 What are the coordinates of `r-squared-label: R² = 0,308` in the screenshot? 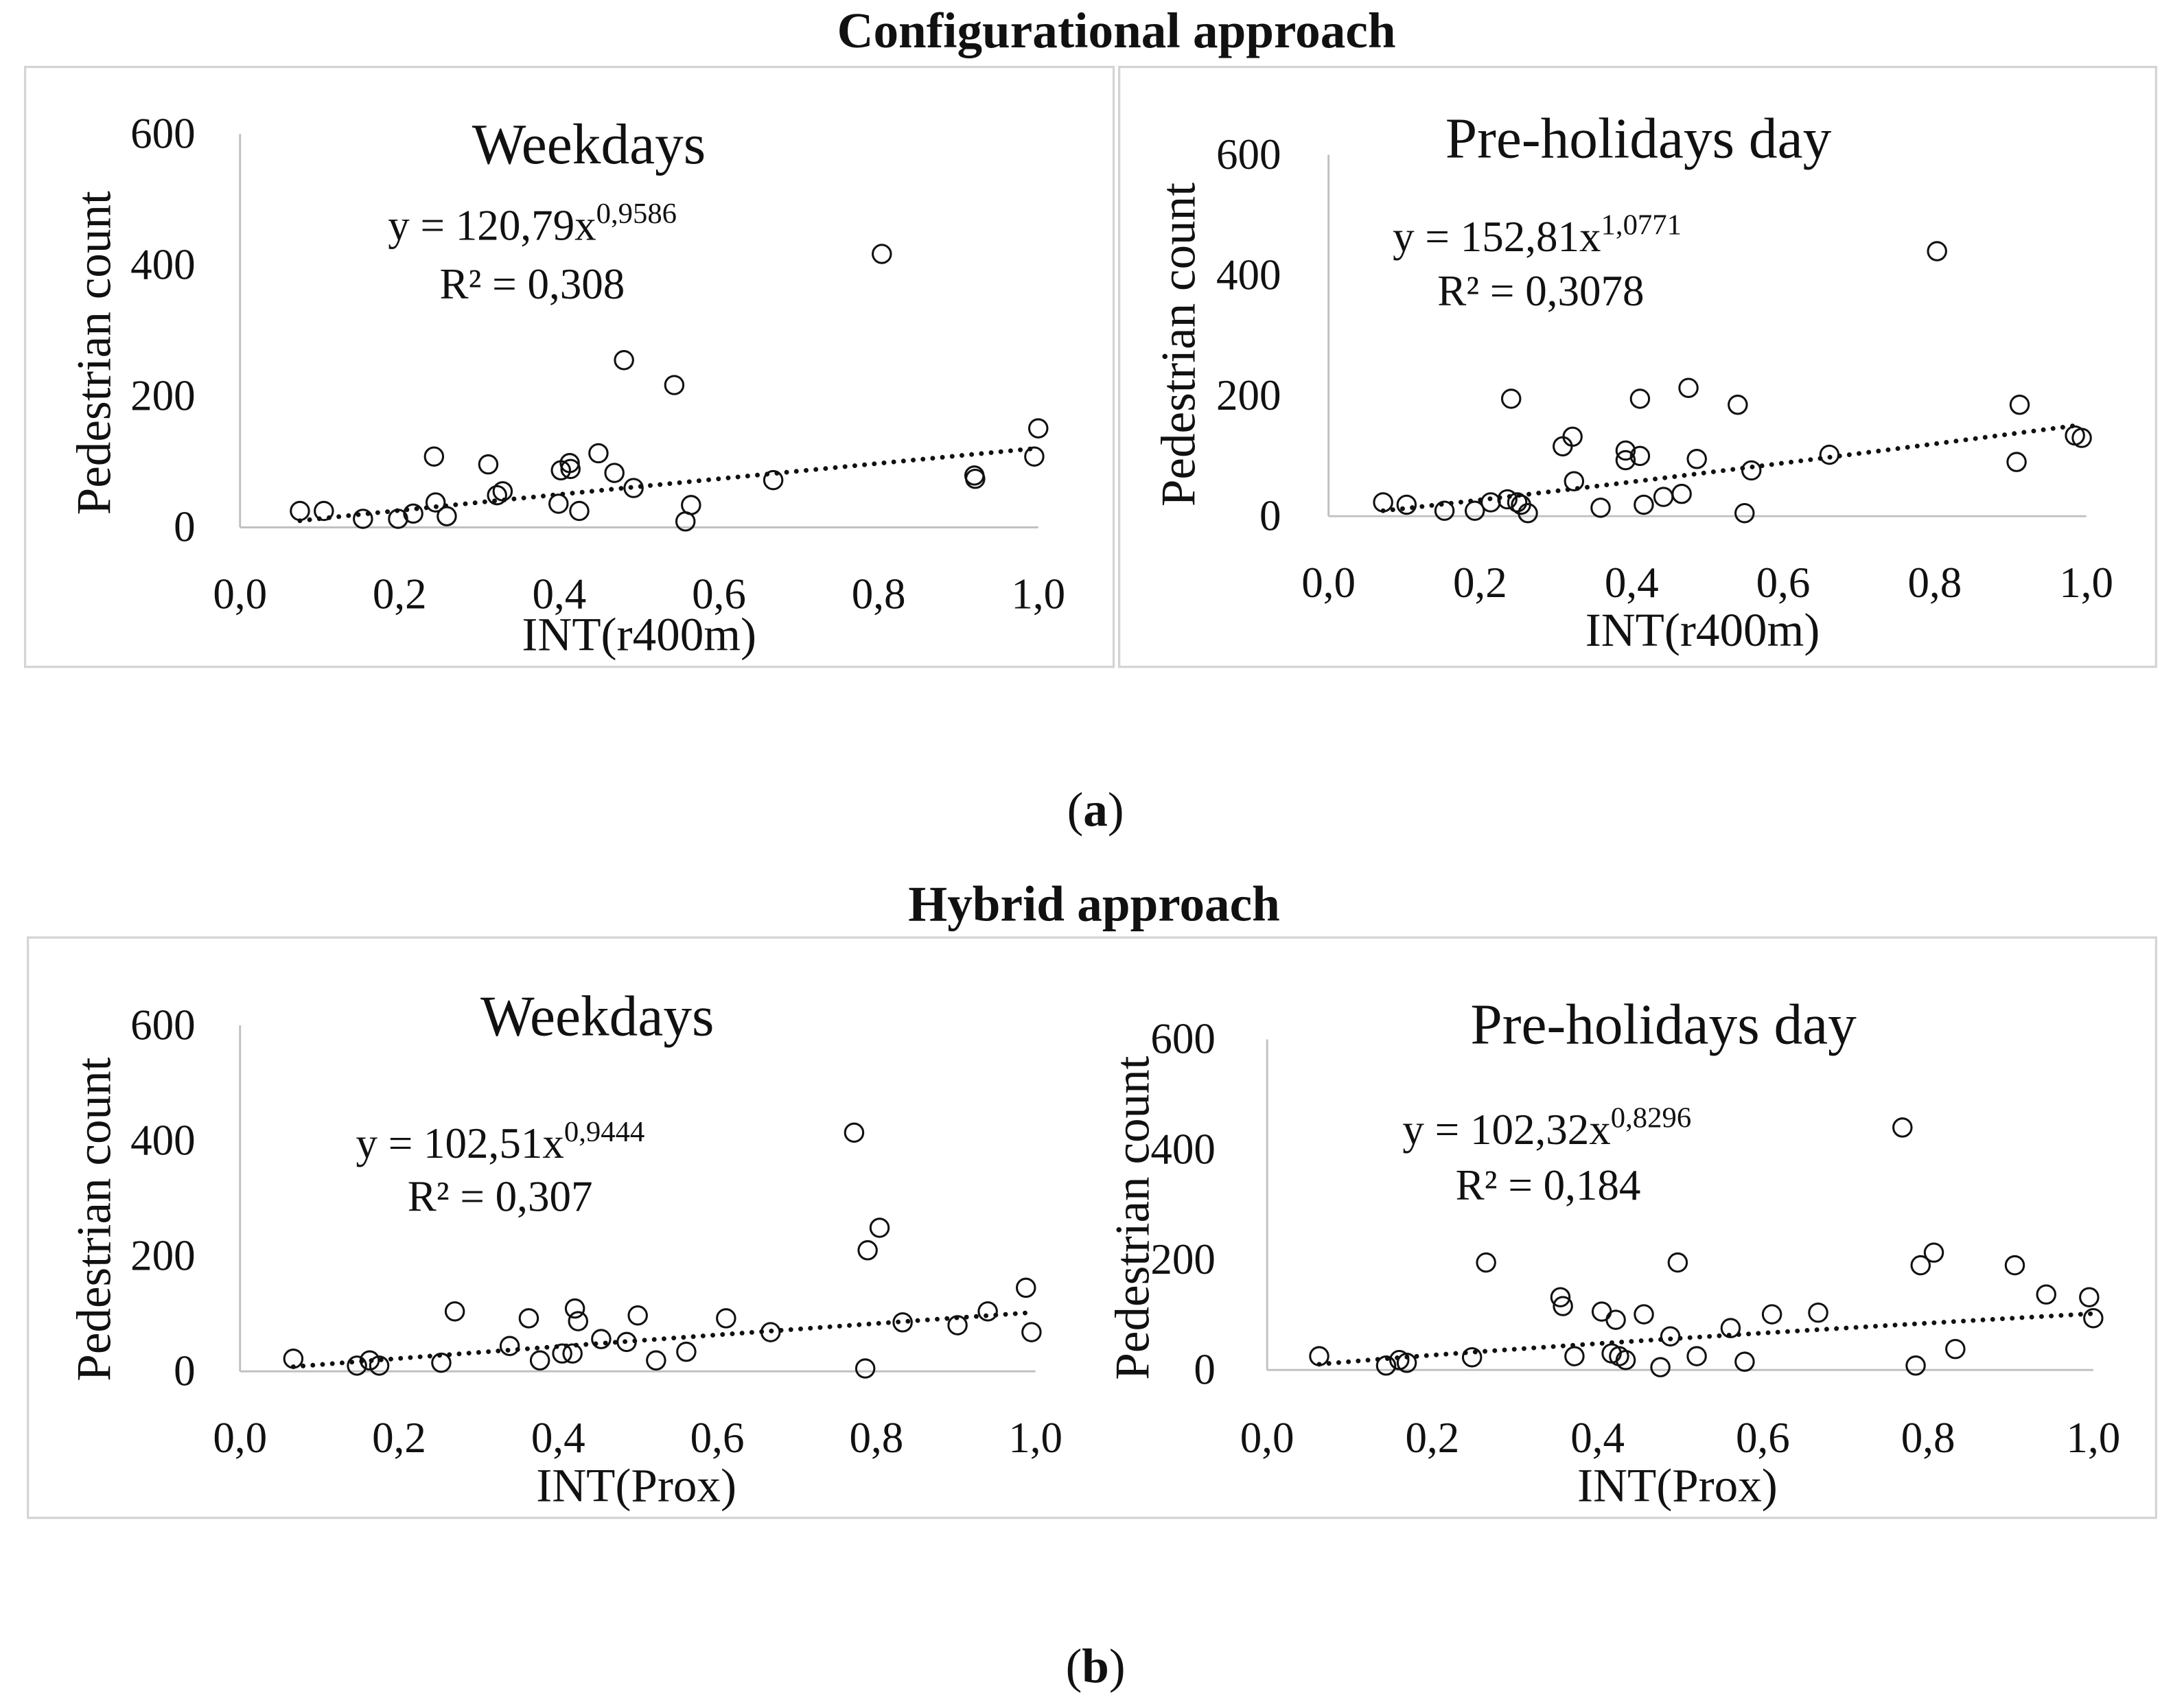 It's located at (532, 284).